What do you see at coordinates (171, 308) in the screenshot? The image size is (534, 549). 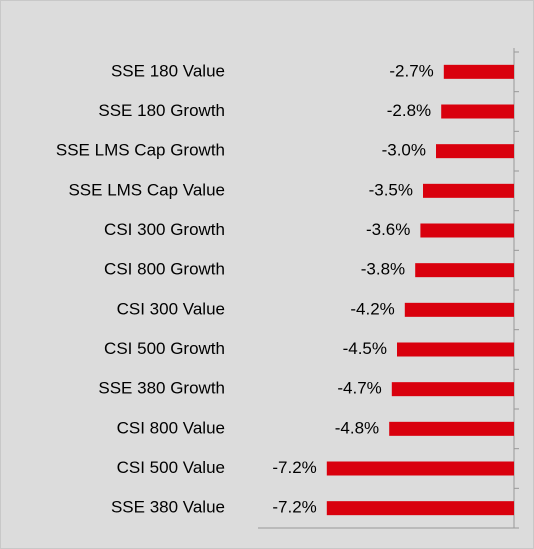 I see `y-tick-label: CSI 300 Value` at bounding box center [171, 308].